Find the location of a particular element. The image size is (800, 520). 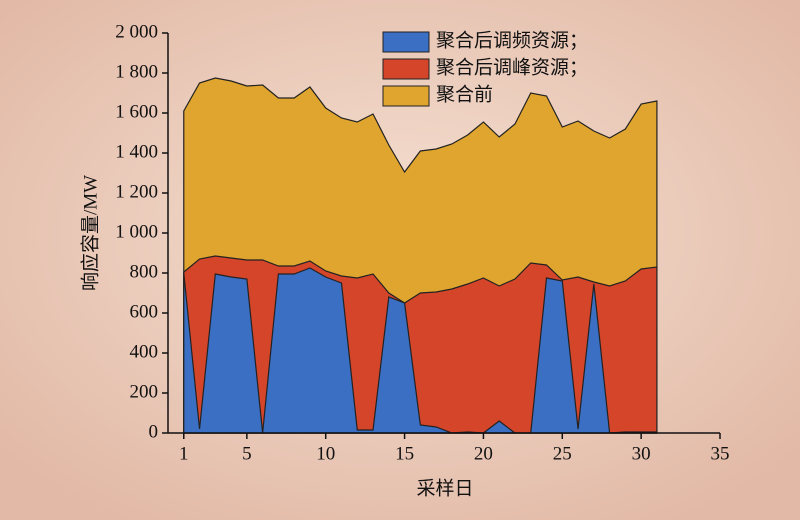

y-tick-label: 1 200 is located at coordinates (136, 191).